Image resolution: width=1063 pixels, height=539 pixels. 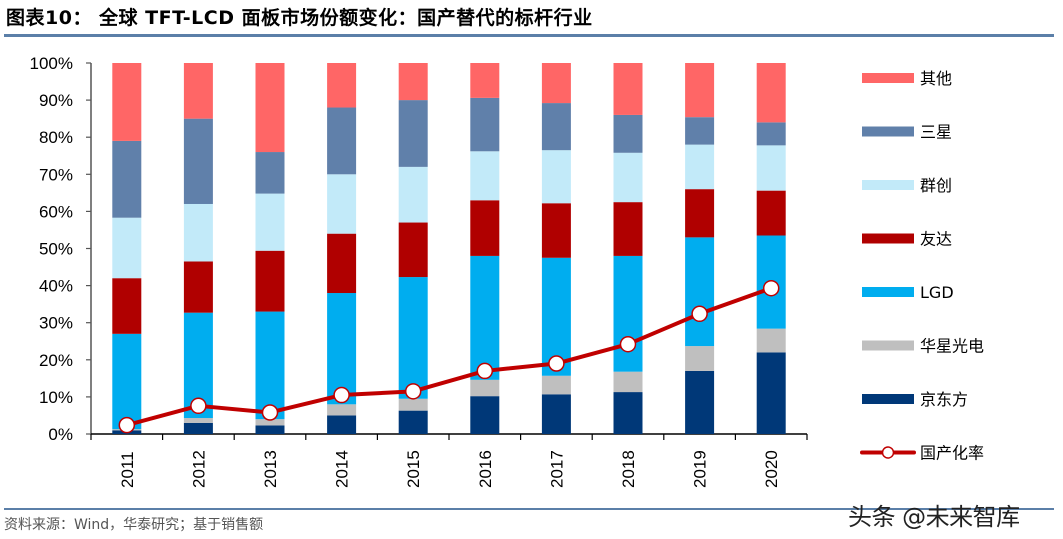 What do you see at coordinates (413, 469) in the screenshot?
I see `x-tick-label: 2015` at bounding box center [413, 469].